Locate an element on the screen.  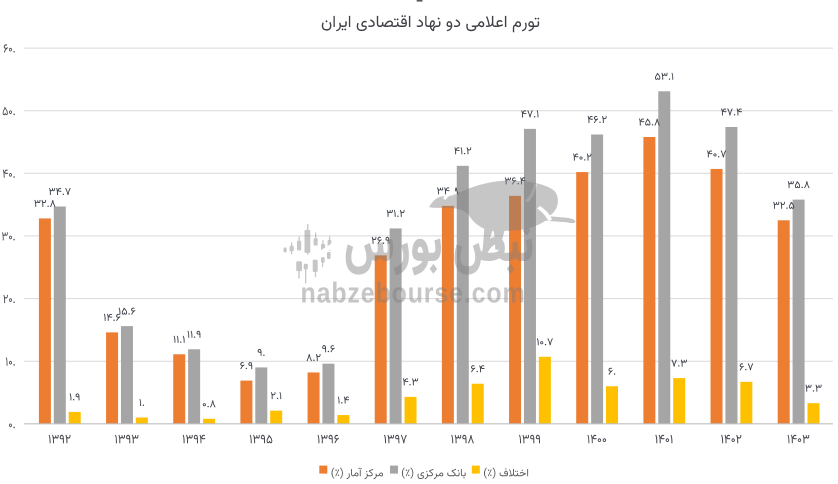
svg-text: nabzebourse.com is located at coordinates (413, 294).